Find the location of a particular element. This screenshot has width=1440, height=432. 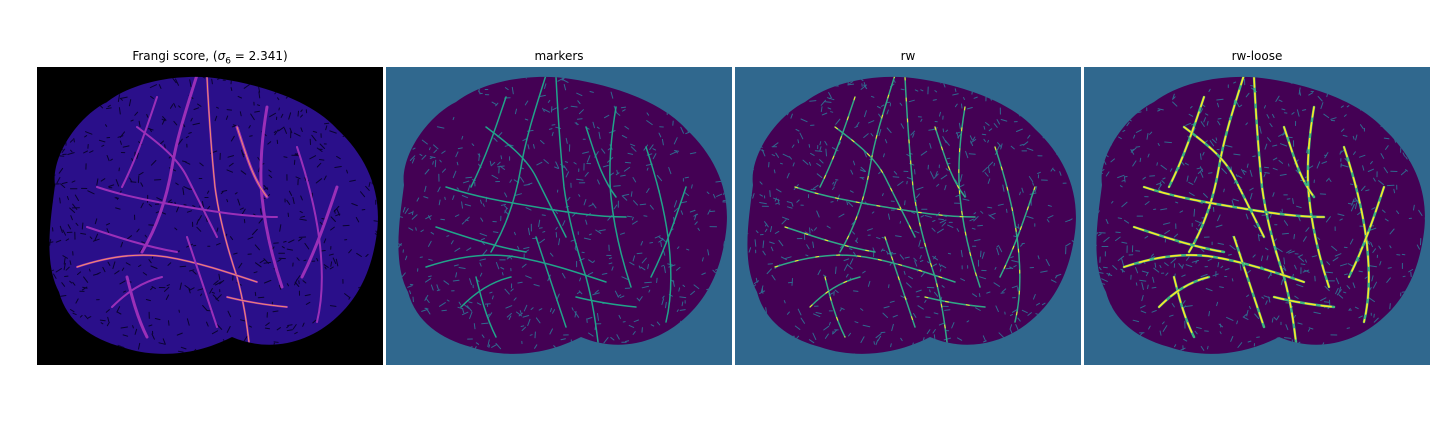

frangi-score-title: Frangi score, (σ6 = 2.341) is located at coordinates (210, 58).